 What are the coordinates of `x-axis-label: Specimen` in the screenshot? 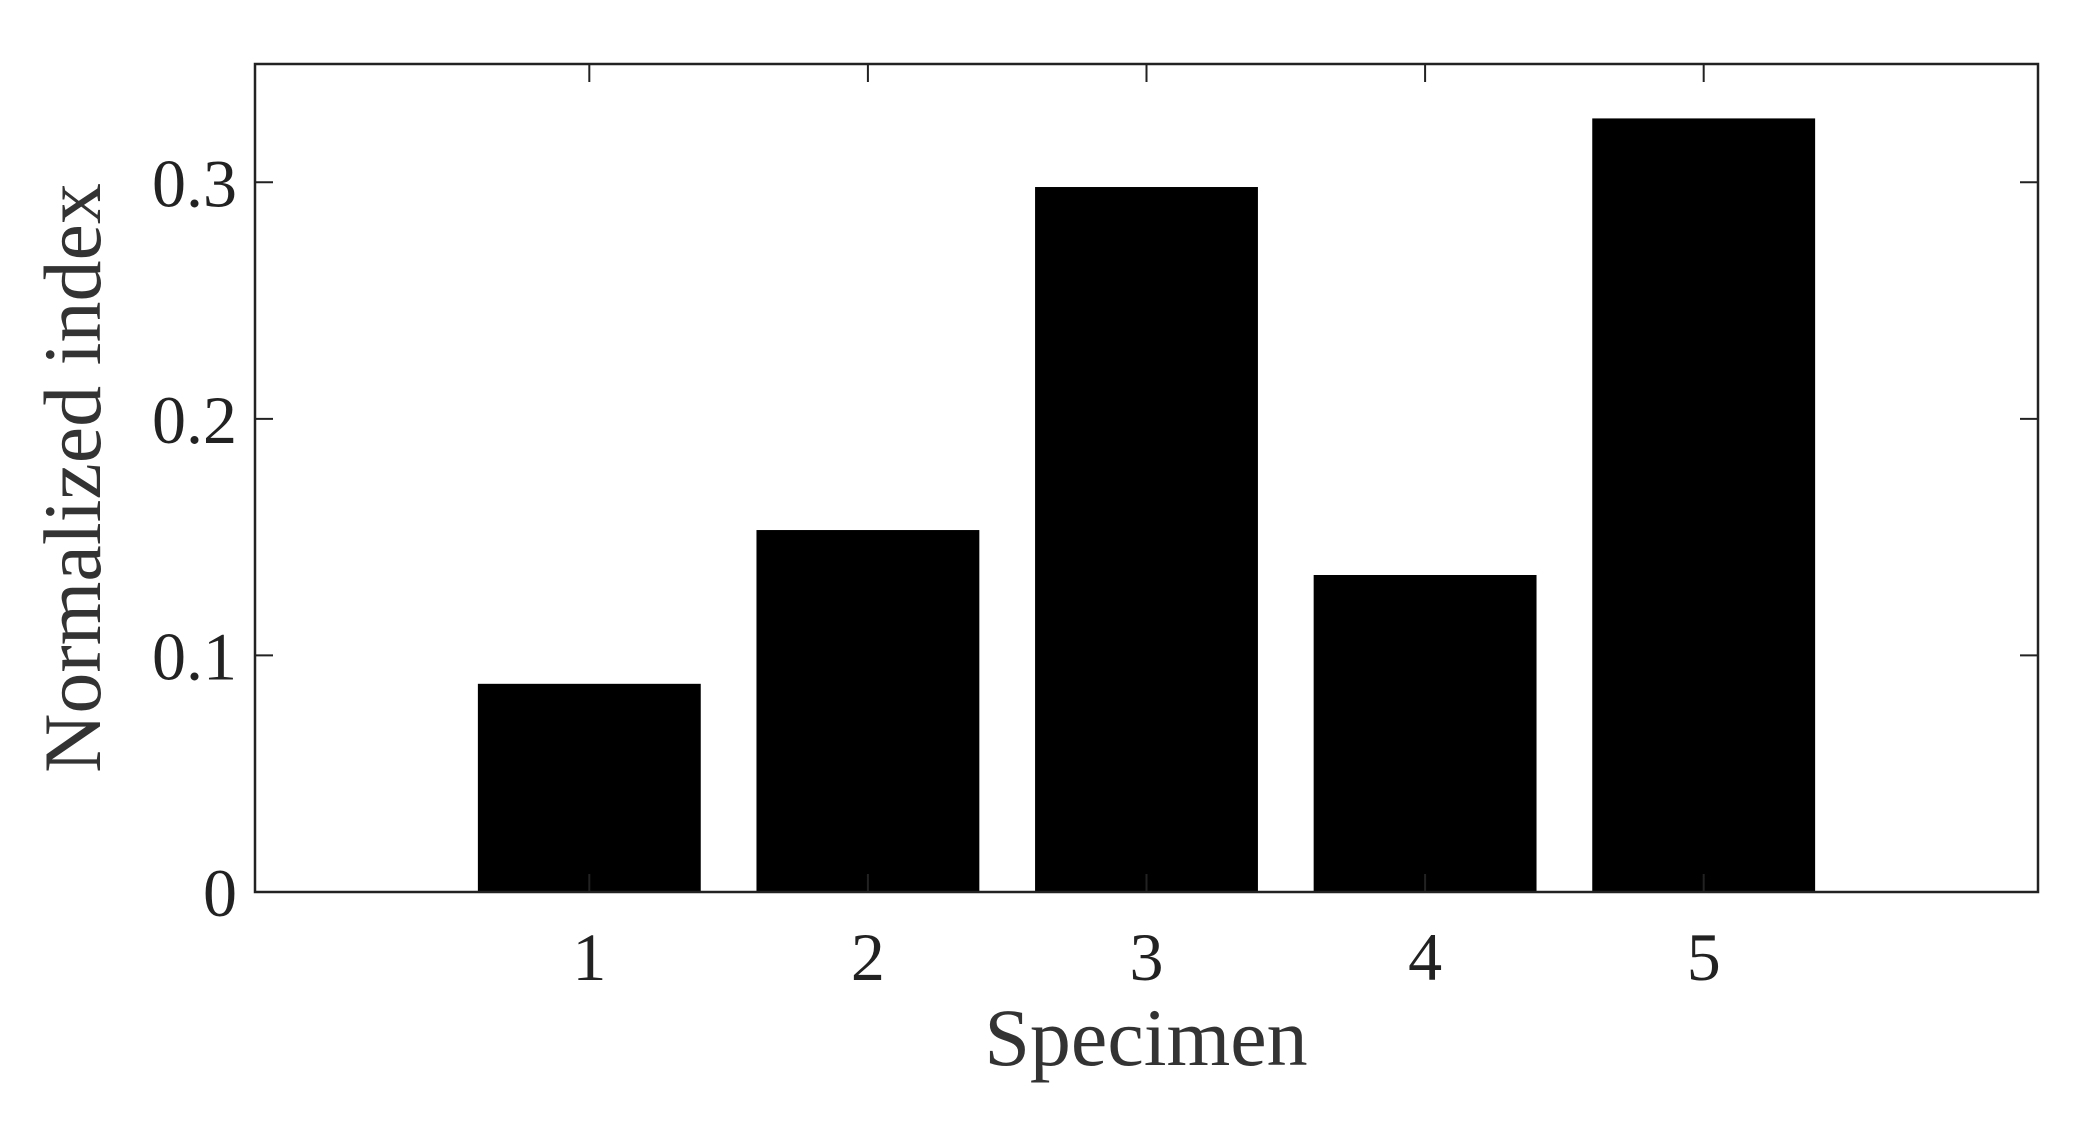 It's located at (1145, 1037).